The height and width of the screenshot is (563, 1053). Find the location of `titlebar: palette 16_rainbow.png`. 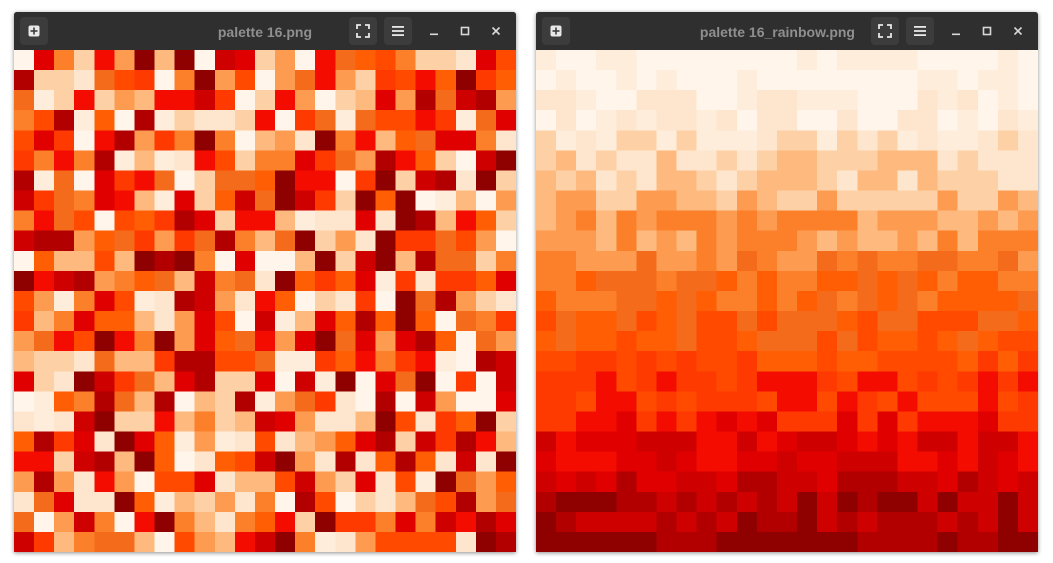

titlebar: palette 16_rainbow.png is located at coordinates (787, 31).